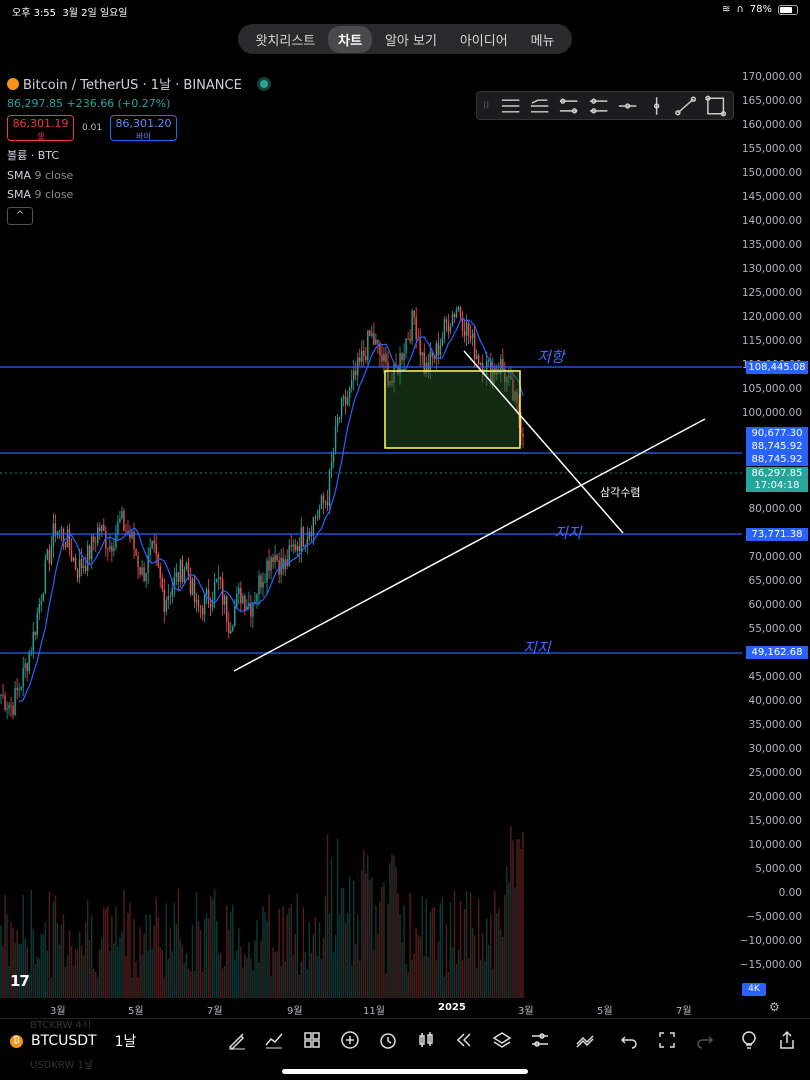  What do you see at coordinates (542, 41) in the screenshot?
I see `tab-menu: 메뉴` at bounding box center [542, 41].